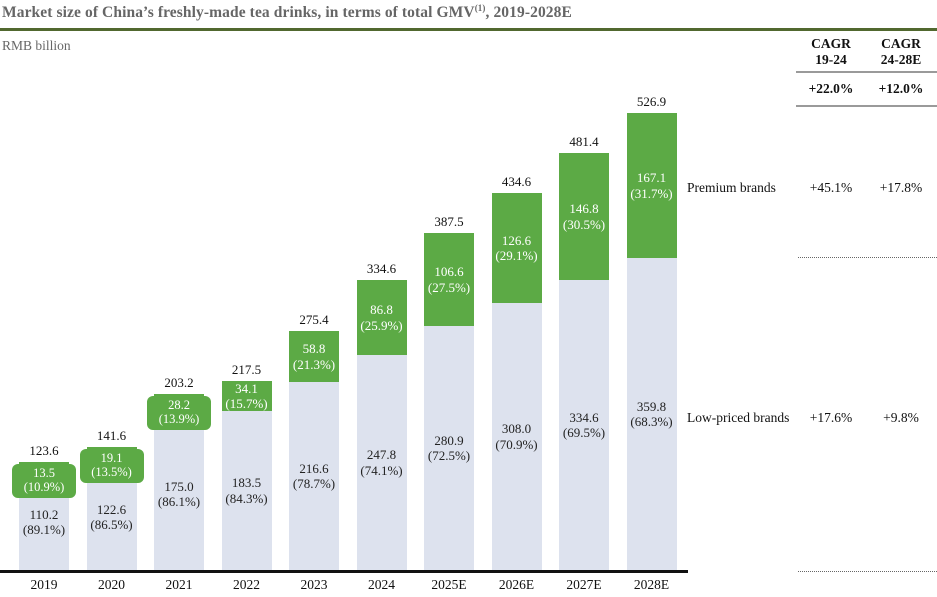  Describe the element at coordinates (867, 571) in the screenshot. I see `baseline-dotted-line` at that location.